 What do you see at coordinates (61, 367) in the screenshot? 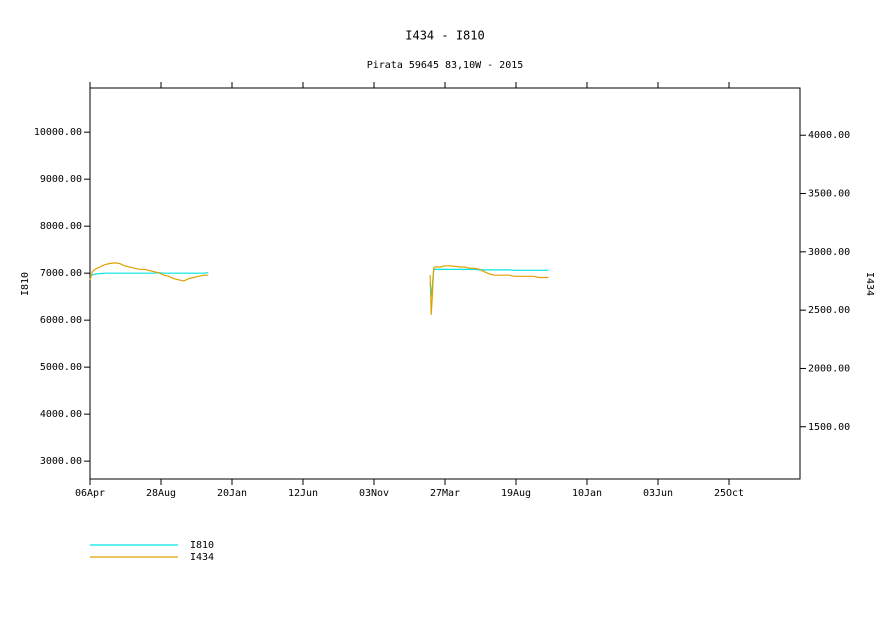
I see `y-tick-label: 5000.00` at bounding box center [61, 367].